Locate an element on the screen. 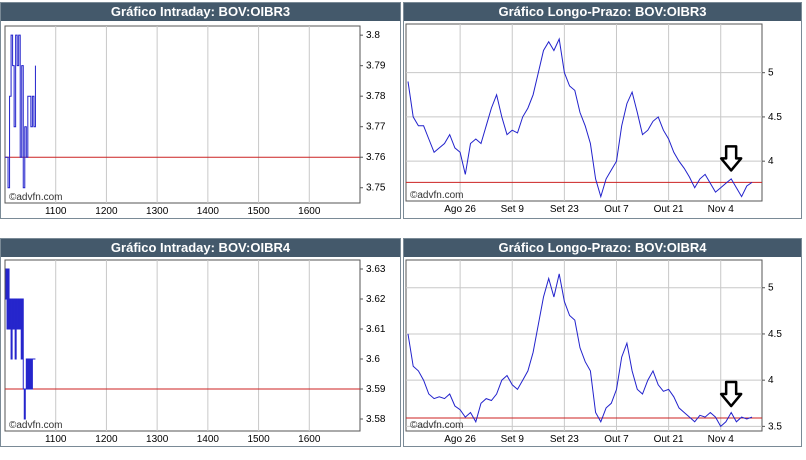 This screenshot has height=460, width=806. y-tick-label: 3.61 is located at coordinates (376, 329).